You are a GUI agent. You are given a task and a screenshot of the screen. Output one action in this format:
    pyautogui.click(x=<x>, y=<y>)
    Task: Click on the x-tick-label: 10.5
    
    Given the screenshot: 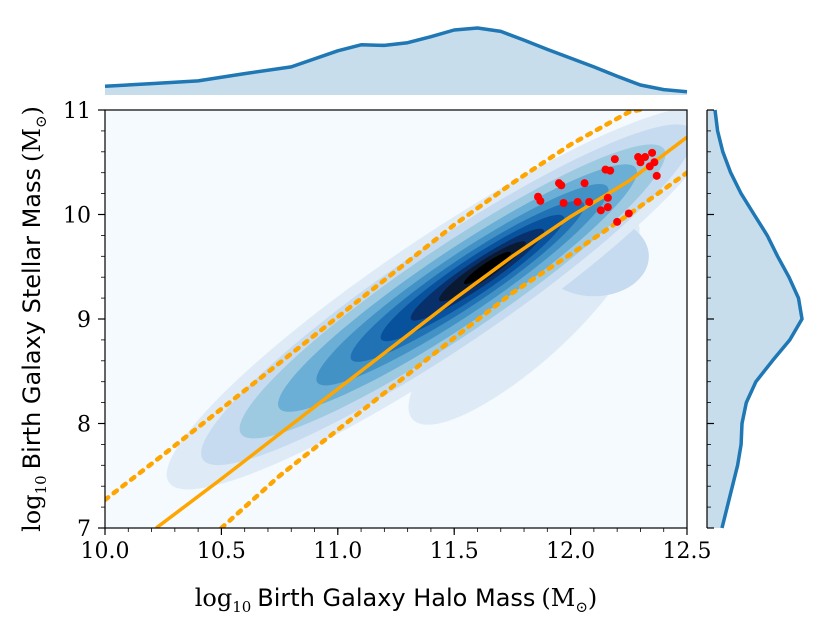 What is the action you would take?
    pyautogui.click(x=221, y=551)
    